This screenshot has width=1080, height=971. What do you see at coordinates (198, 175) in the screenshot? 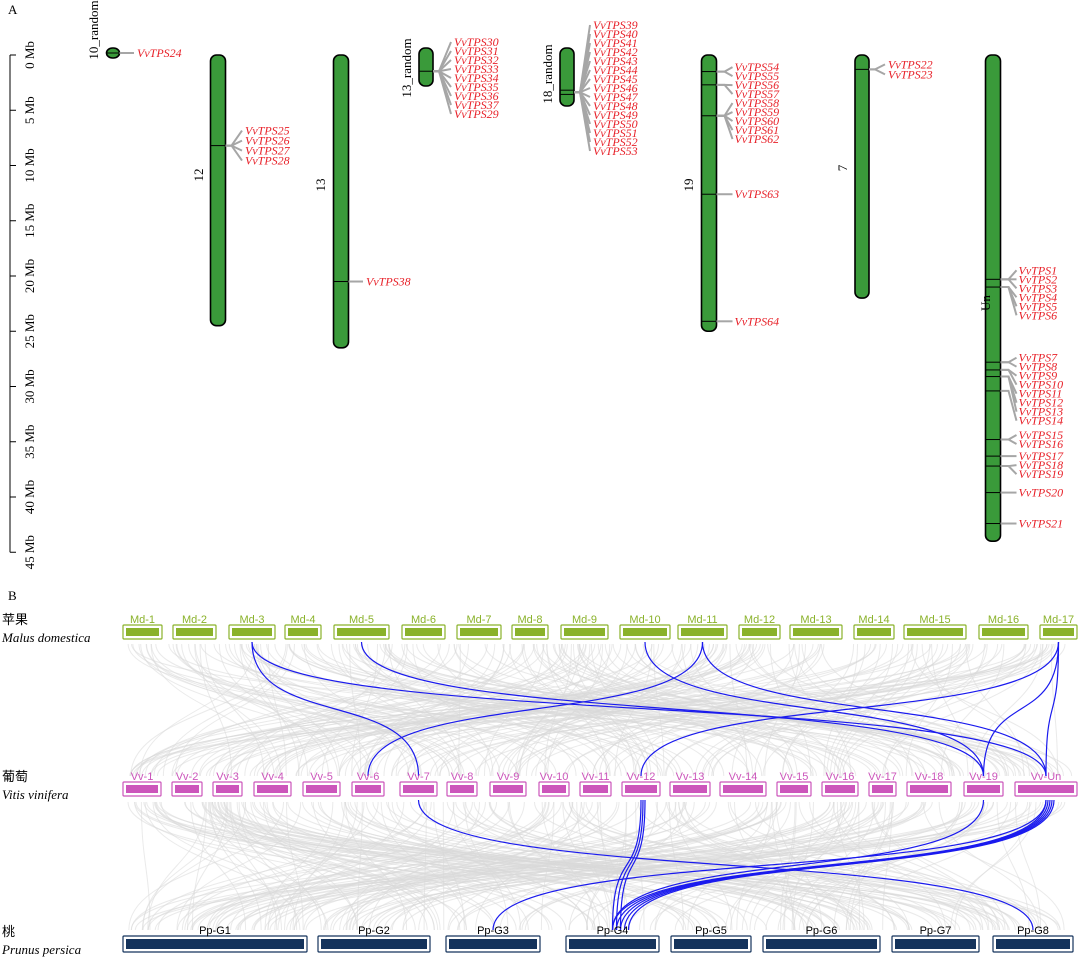
I see `chromosome-name: 12` at bounding box center [198, 175].